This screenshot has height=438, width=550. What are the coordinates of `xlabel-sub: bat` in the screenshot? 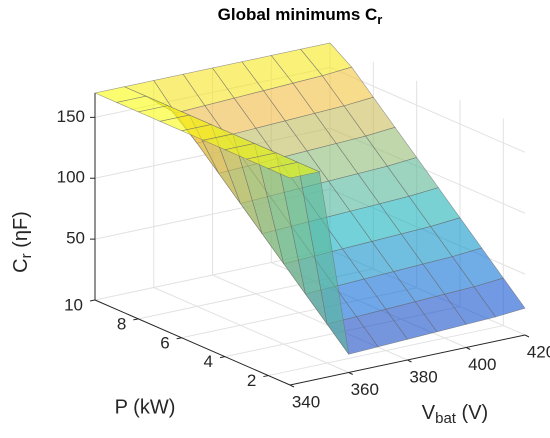 It's located at (446, 418).